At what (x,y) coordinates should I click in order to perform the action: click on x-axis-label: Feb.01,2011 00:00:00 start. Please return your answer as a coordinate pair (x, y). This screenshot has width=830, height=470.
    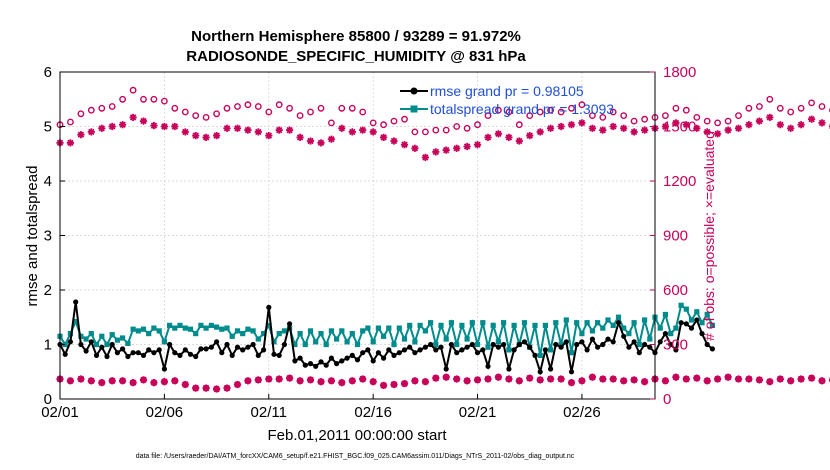
    Looking at the image, I should click on (357, 435).